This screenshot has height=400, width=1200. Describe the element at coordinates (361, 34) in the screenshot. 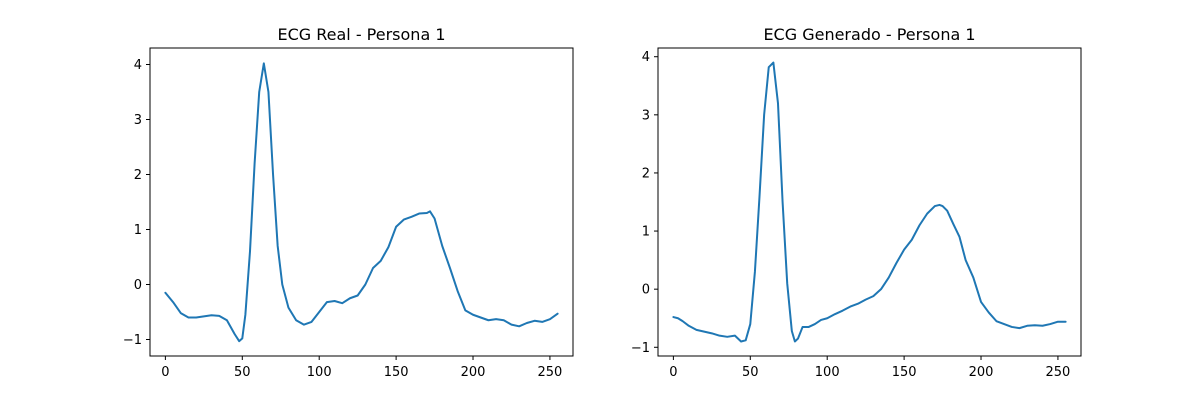

I see `chart-title: ECG Real - Persona 1` at that location.